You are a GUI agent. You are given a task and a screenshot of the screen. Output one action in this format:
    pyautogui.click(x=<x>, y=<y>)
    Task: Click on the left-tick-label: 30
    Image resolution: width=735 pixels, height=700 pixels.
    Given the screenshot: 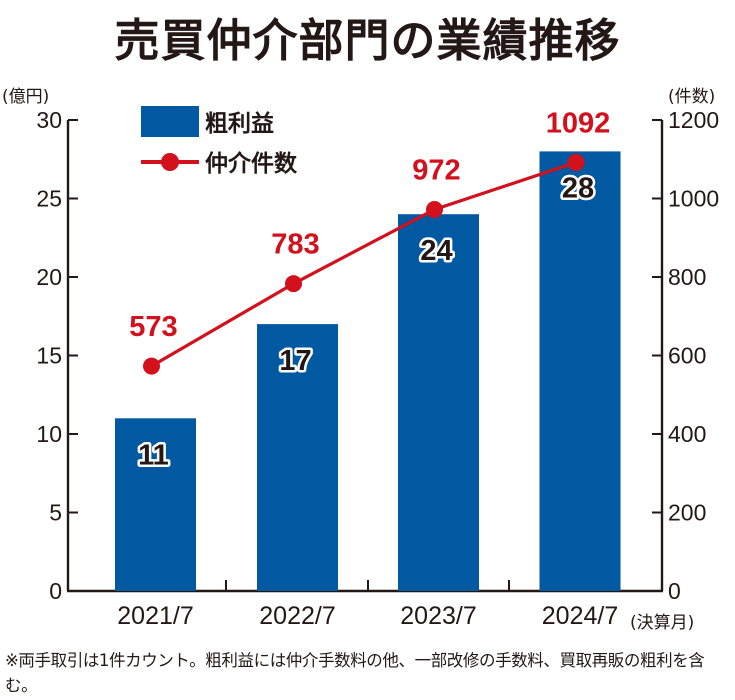 What is the action you would take?
    pyautogui.click(x=49, y=120)
    